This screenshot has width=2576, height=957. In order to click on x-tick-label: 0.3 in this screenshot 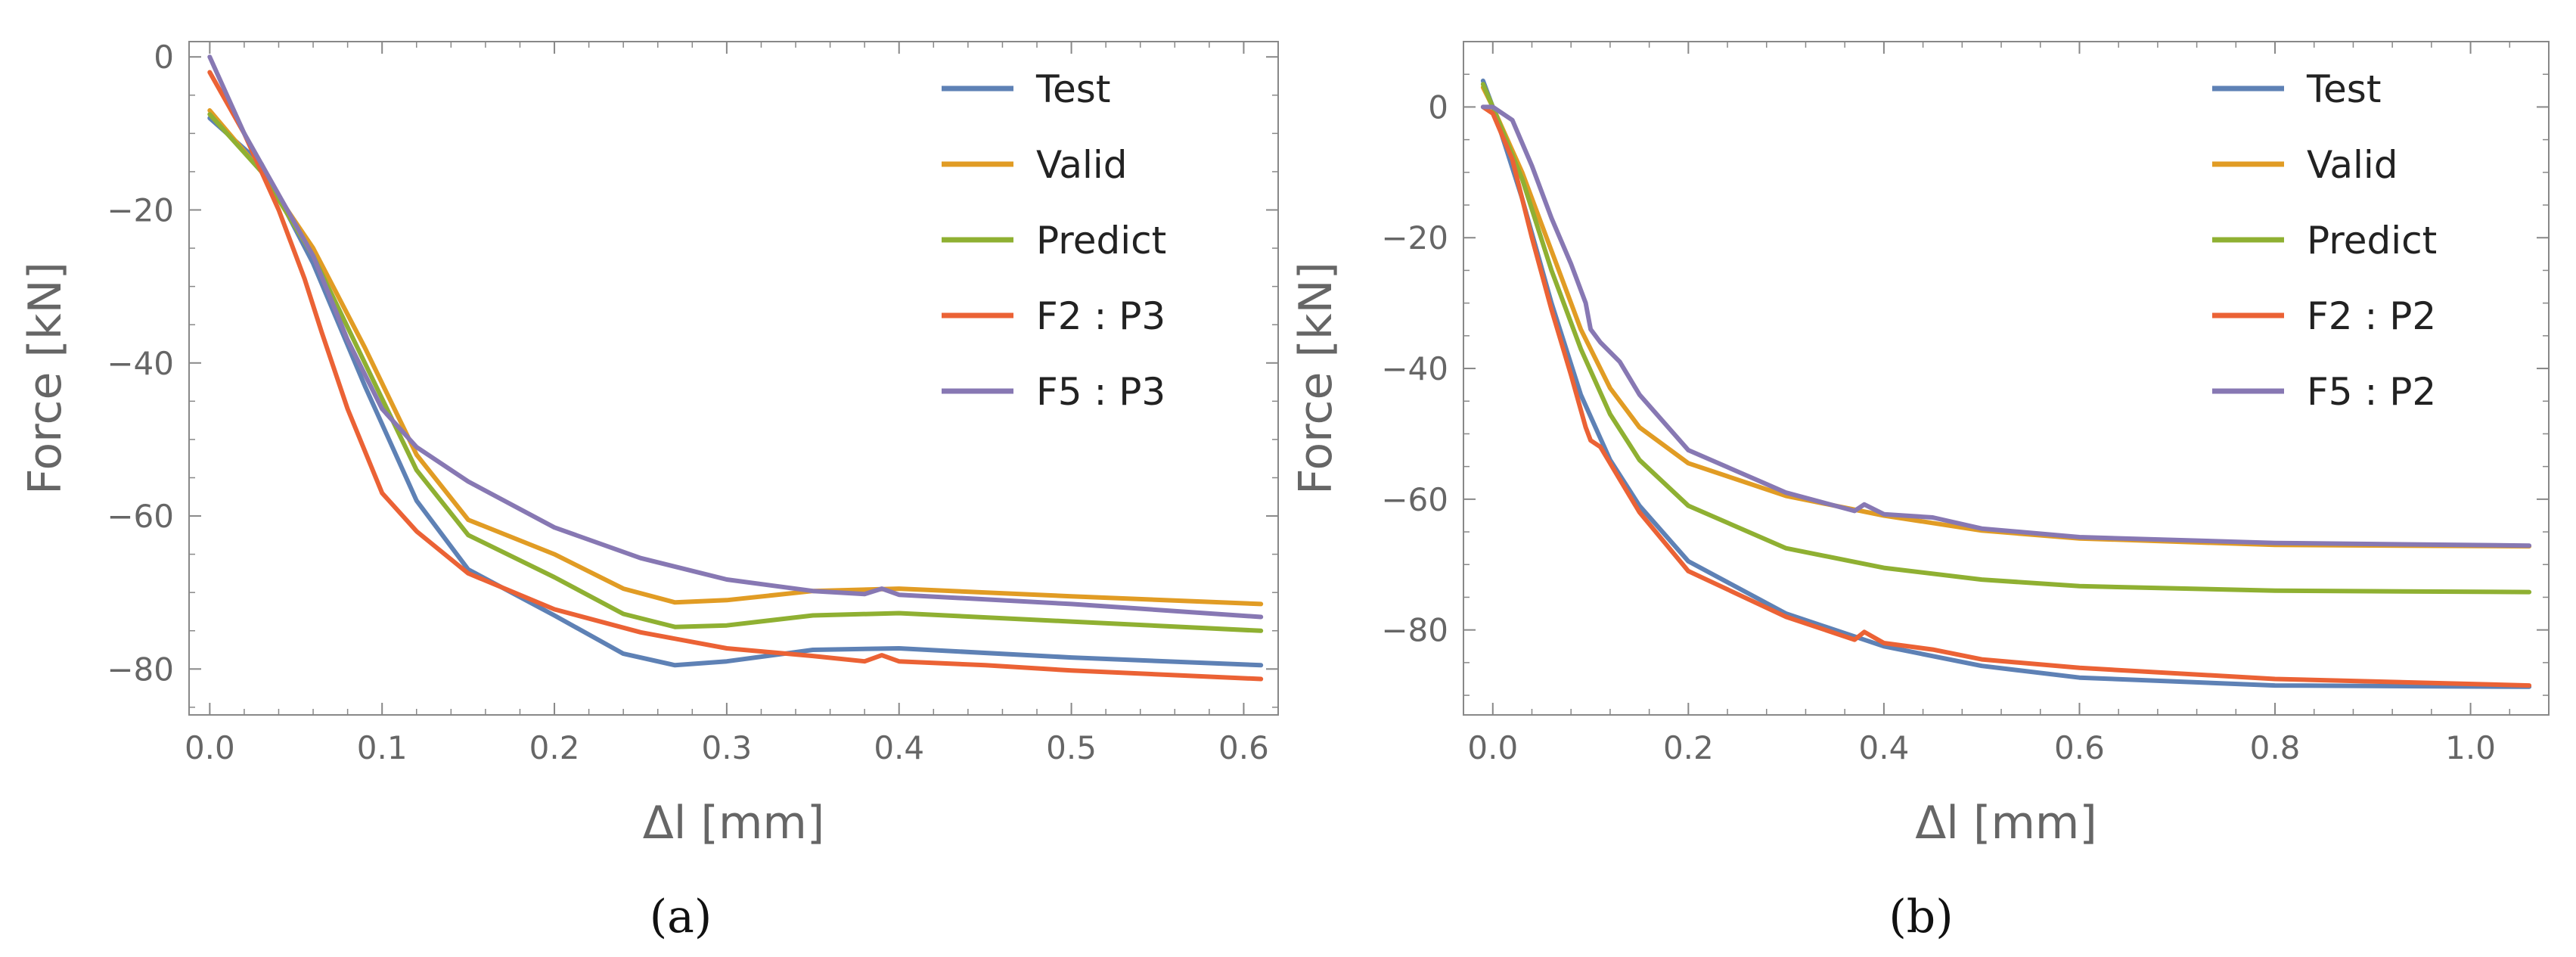, I will do `click(726, 747)`.